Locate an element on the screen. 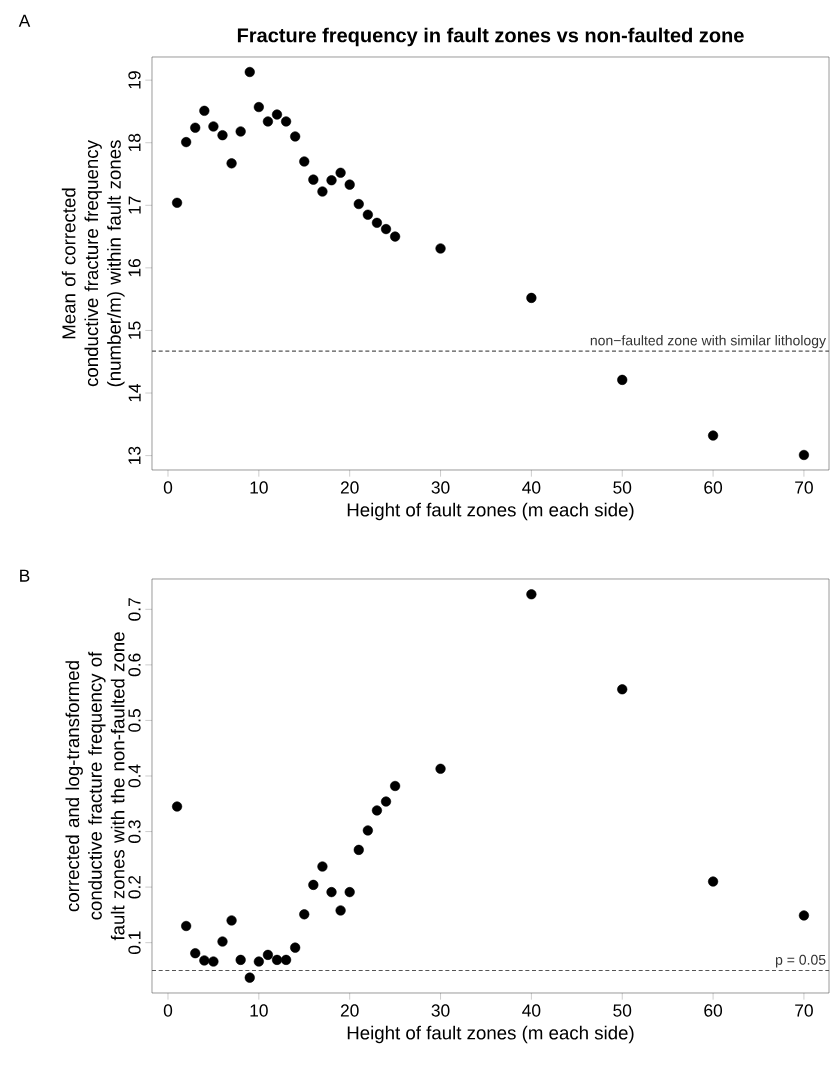 Image resolution: width=833 pixels, height=1071 pixels. y-tick-label: 16 is located at coordinates (134, 267).